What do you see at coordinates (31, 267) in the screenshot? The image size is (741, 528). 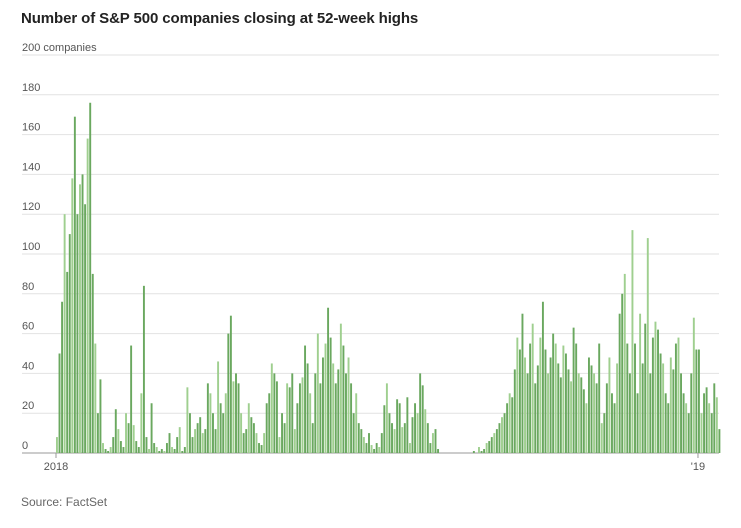 I see `y-axis-ticks: 0 20 40 60 80 100 120 140 160 180` at bounding box center [31, 267].